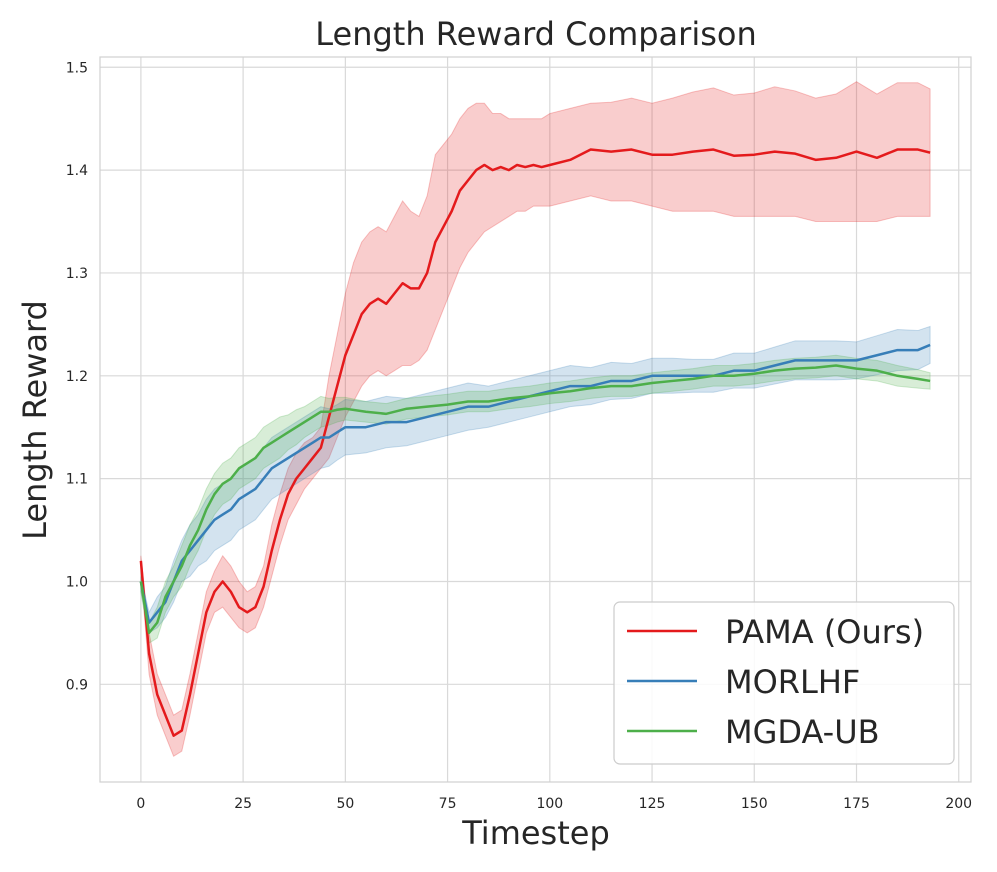 The image size is (997, 872). I want to click on legend-label-pama: PAMA (Ours), so click(824, 632).